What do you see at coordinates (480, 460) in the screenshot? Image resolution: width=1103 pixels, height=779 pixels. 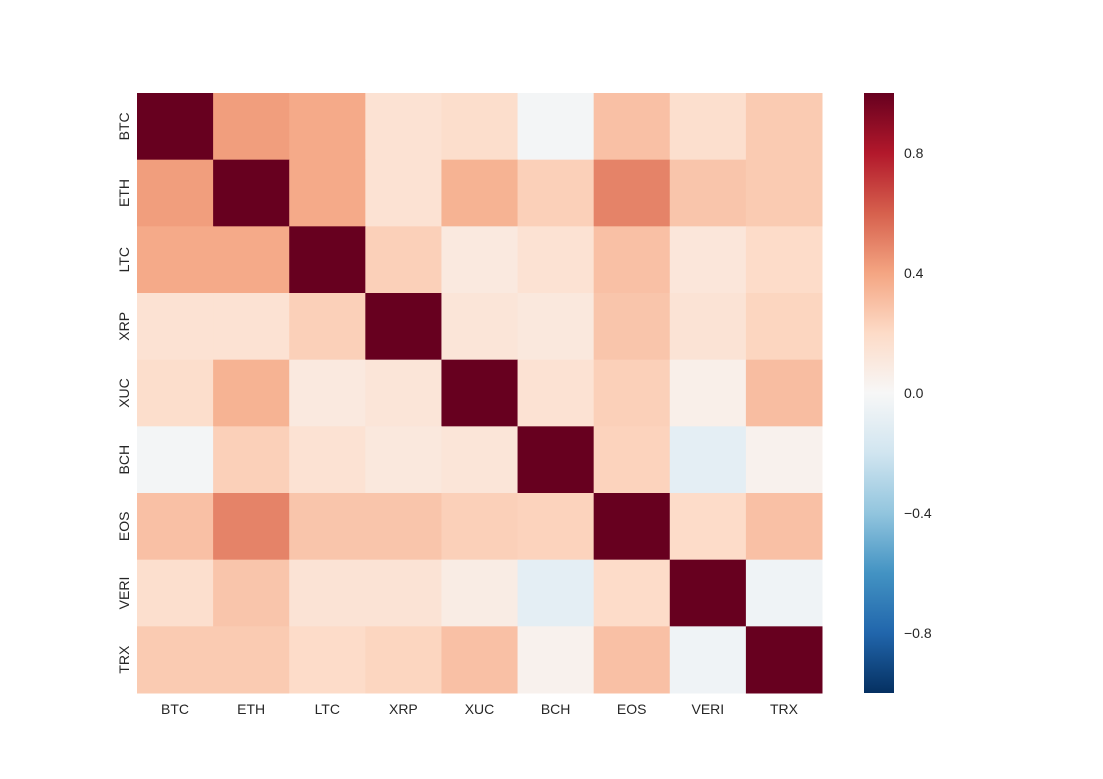 I see `heatmap-cell-bch-xuc` at bounding box center [480, 460].